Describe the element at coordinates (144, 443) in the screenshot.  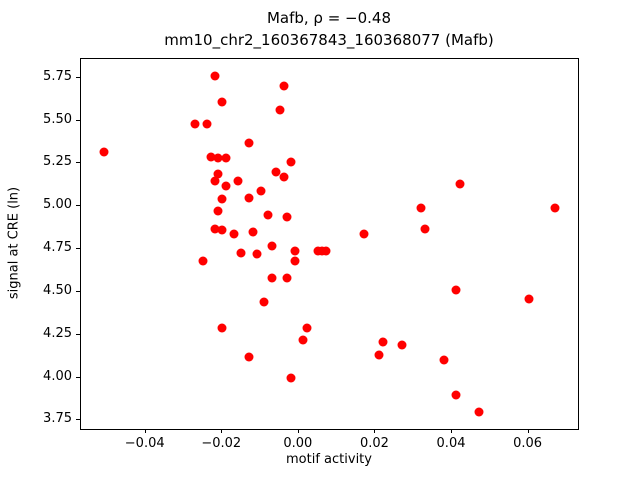
I see `x-tick-label: −0.04` at that location.